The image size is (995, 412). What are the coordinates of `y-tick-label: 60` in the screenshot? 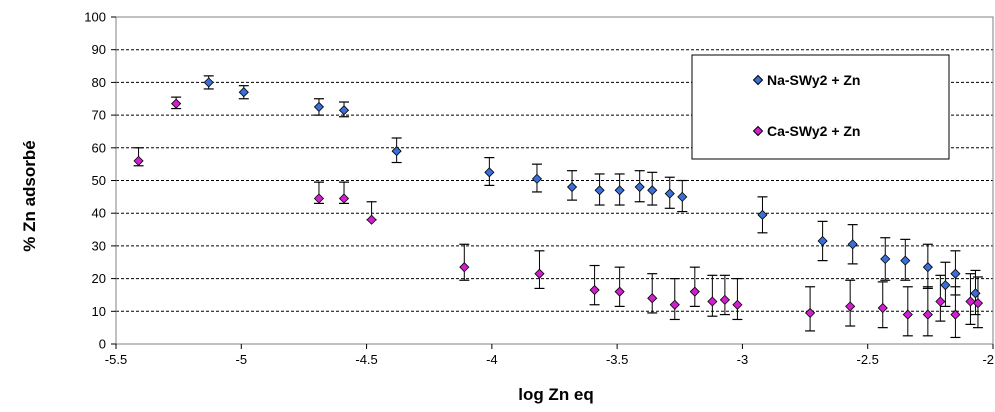 It's located at (99, 147).